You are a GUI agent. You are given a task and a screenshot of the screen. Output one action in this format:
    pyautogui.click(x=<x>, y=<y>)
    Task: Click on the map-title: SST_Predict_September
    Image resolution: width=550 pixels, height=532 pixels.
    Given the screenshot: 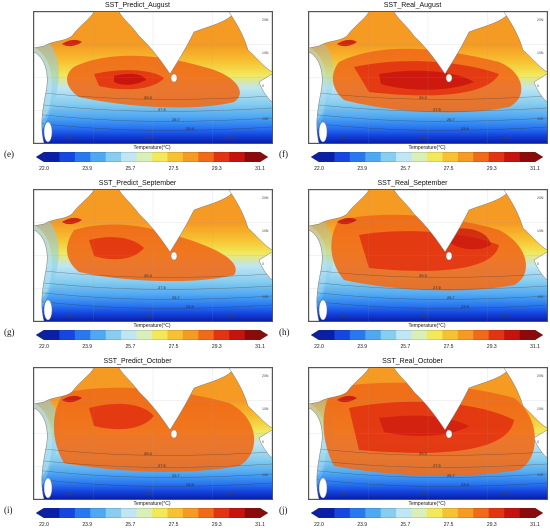 What is the action you would take?
    pyautogui.click(x=137, y=183)
    